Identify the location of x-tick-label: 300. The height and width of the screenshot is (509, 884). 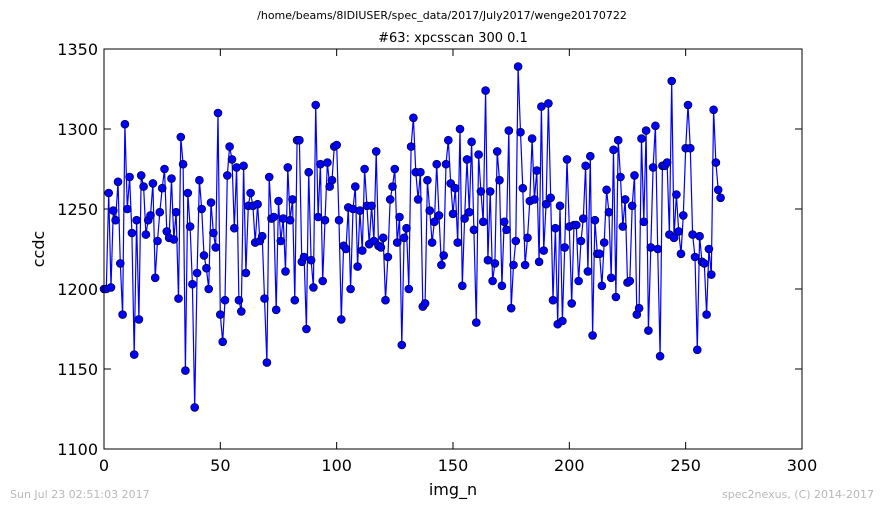
(802, 465).